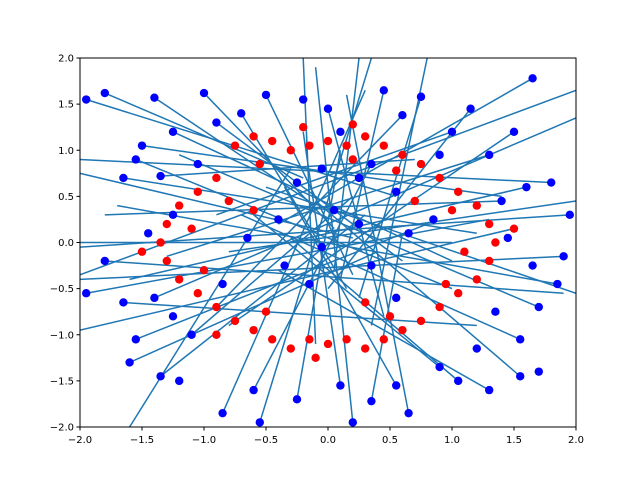 This screenshot has width=640, height=480. Describe the element at coordinates (266, 440) in the screenshot. I see `x-tick-label: −0.5` at that location.